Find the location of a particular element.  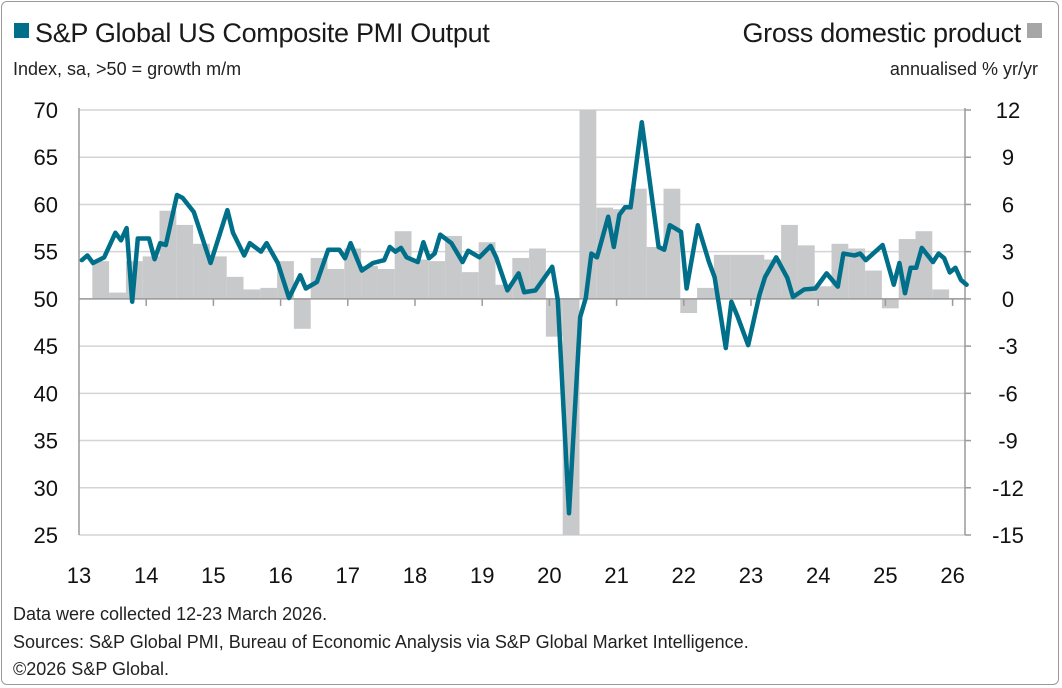

x-axis-tick-label: 23 is located at coordinates (751, 575).